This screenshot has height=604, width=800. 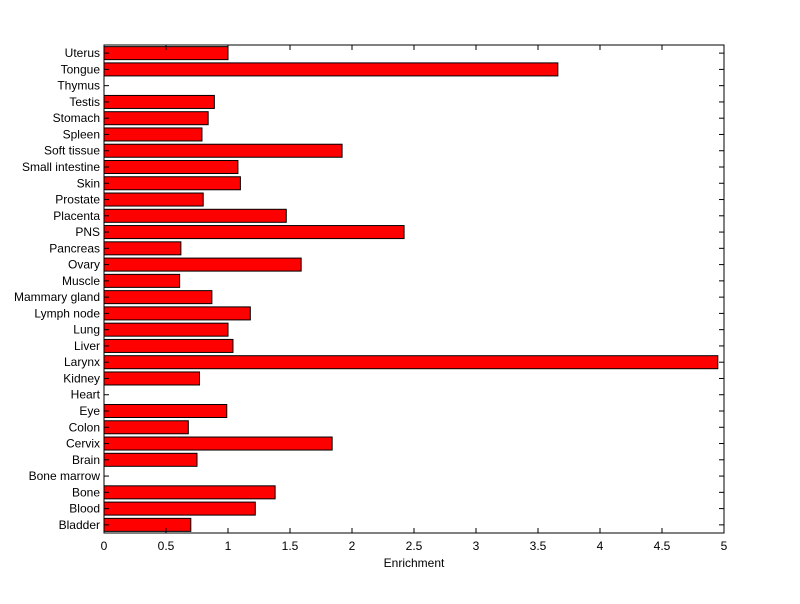 What do you see at coordinates (89, 411) in the screenshot?
I see `y-tick-label-eye: Eye` at bounding box center [89, 411].